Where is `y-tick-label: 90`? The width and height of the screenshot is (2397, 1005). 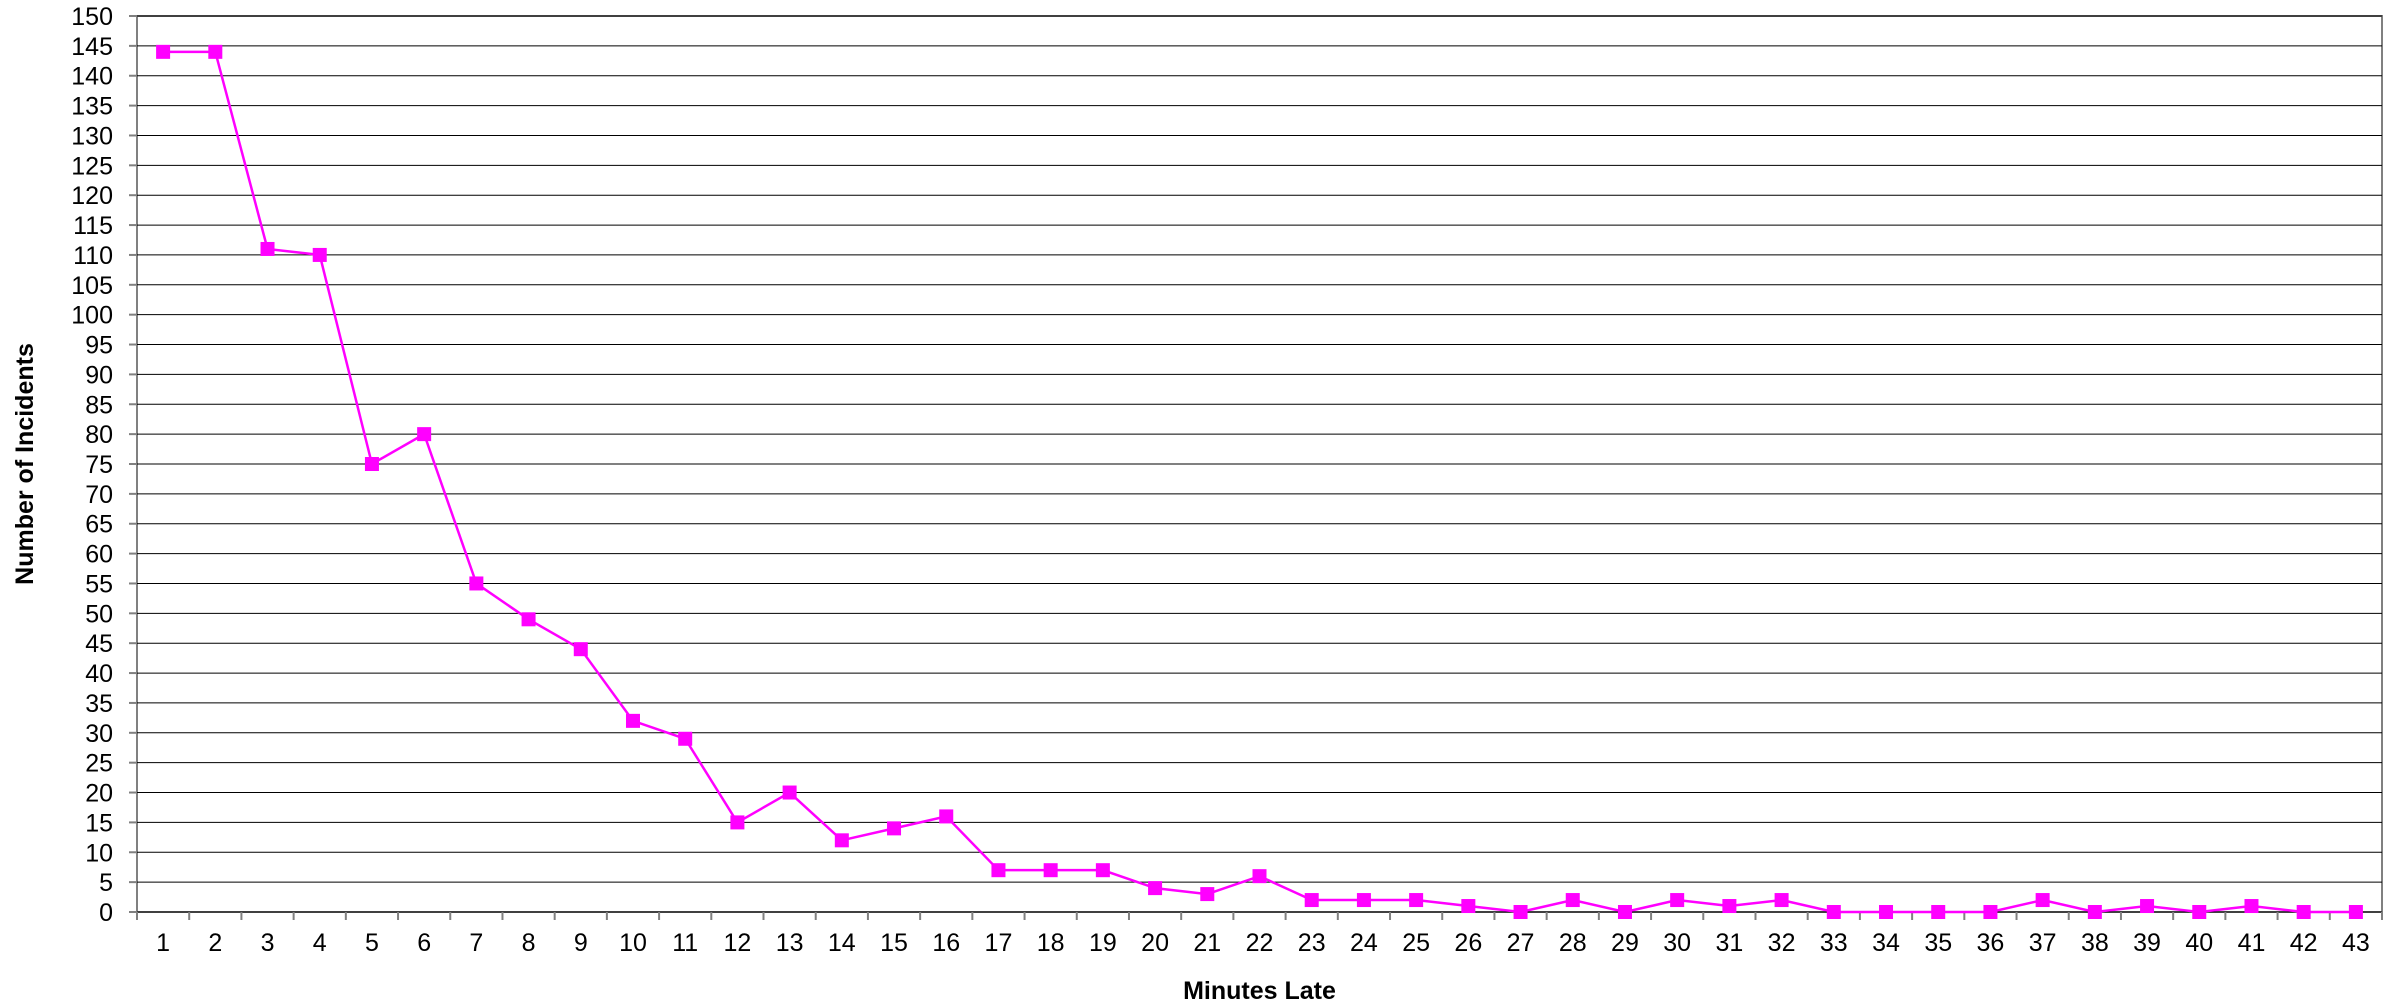
y-tick-label: 90 is located at coordinates (99, 375).